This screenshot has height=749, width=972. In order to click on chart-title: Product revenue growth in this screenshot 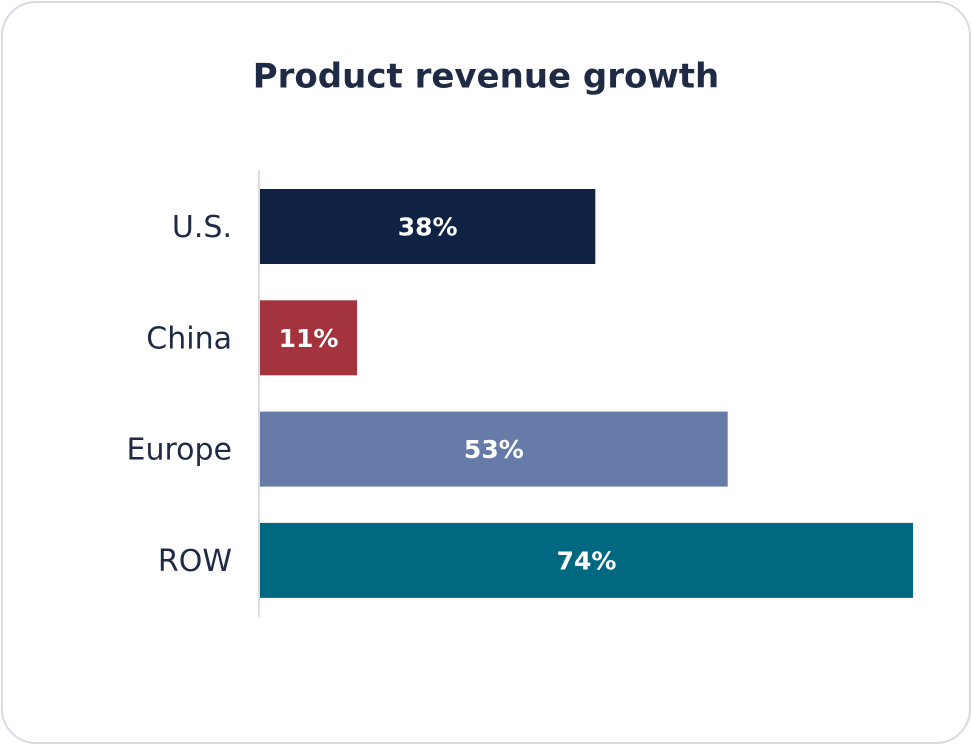, I will do `click(486, 77)`.